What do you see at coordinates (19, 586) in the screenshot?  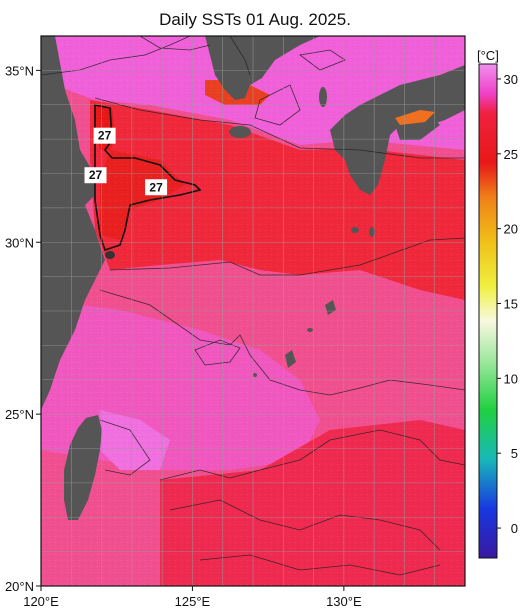 I see `lat-tick-label: 20°N` at bounding box center [19, 586].